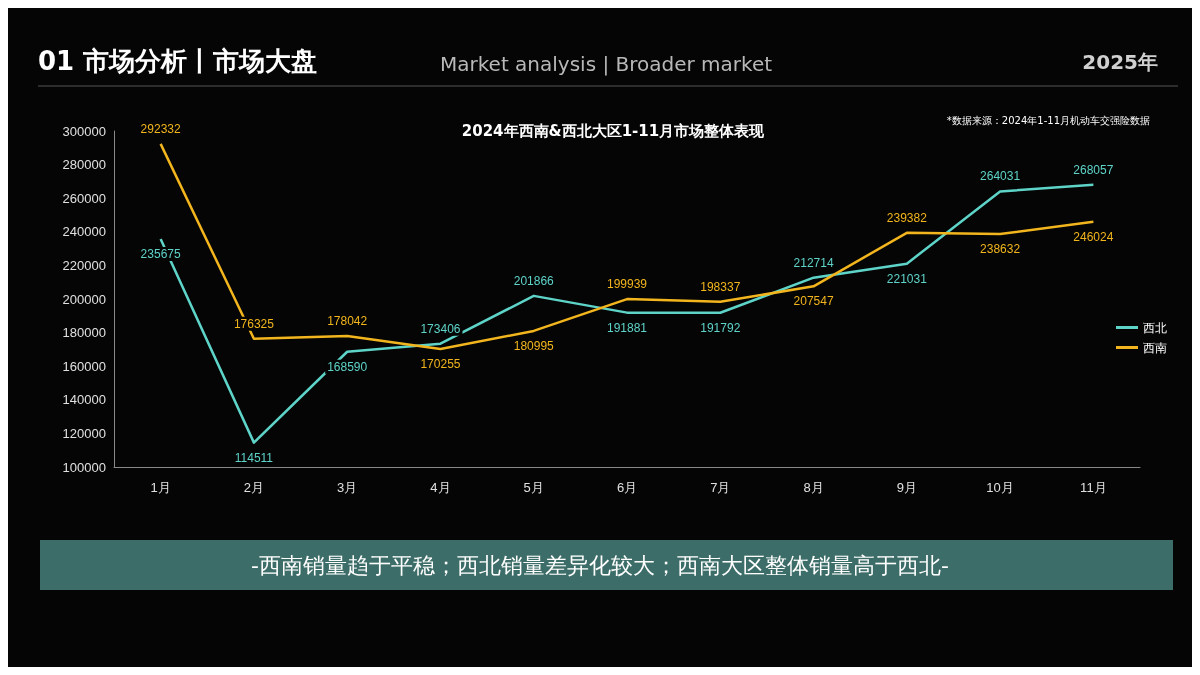  I want to click on y-tick-label: 100000, so click(84, 467).